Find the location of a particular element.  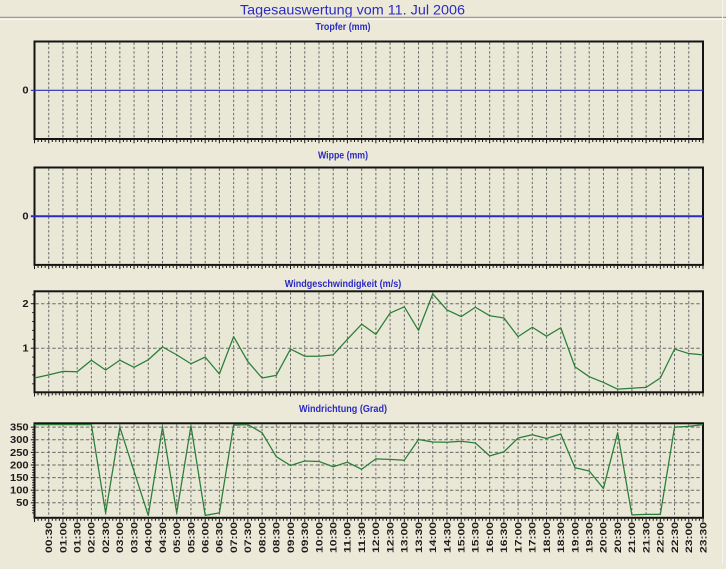

svg-text: 01:30 is located at coordinates (77, 537).